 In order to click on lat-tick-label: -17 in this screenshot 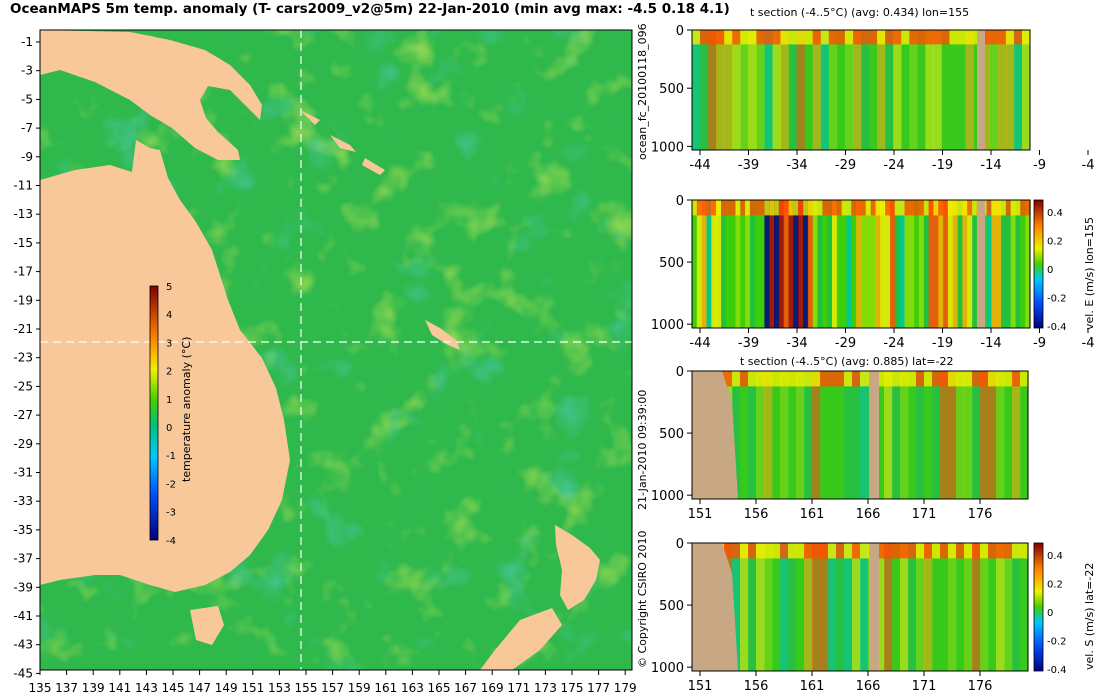, I will do `click(23, 272)`.